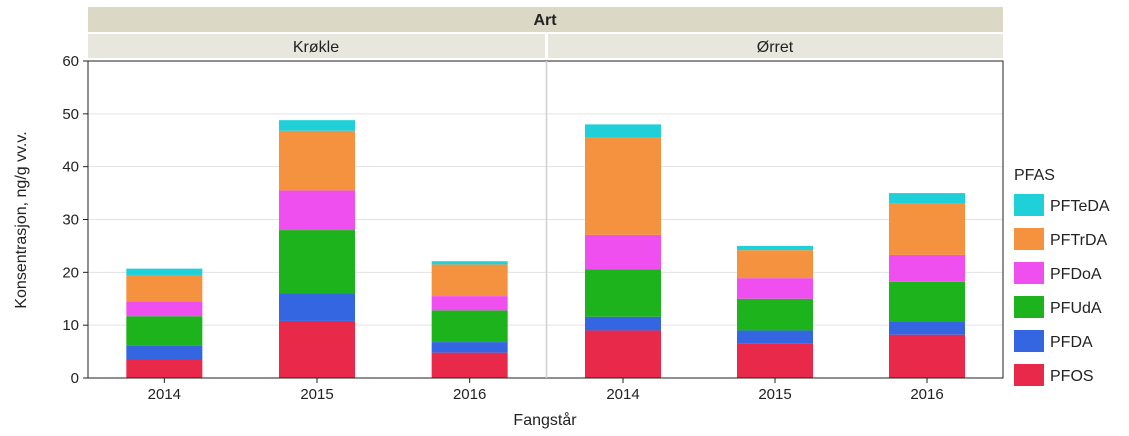  Describe the element at coordinates (317, 160) in the screenshot. I see `bar-segment-pftrda-krøkle-2015` at that location.